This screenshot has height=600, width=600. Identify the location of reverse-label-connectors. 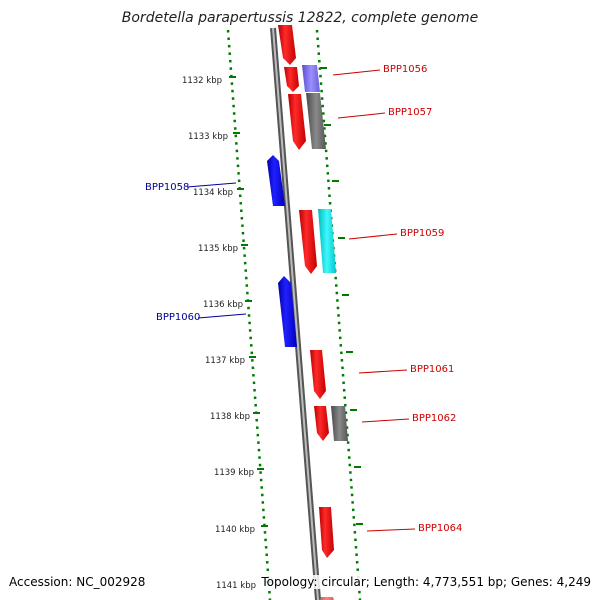
(216, 250).